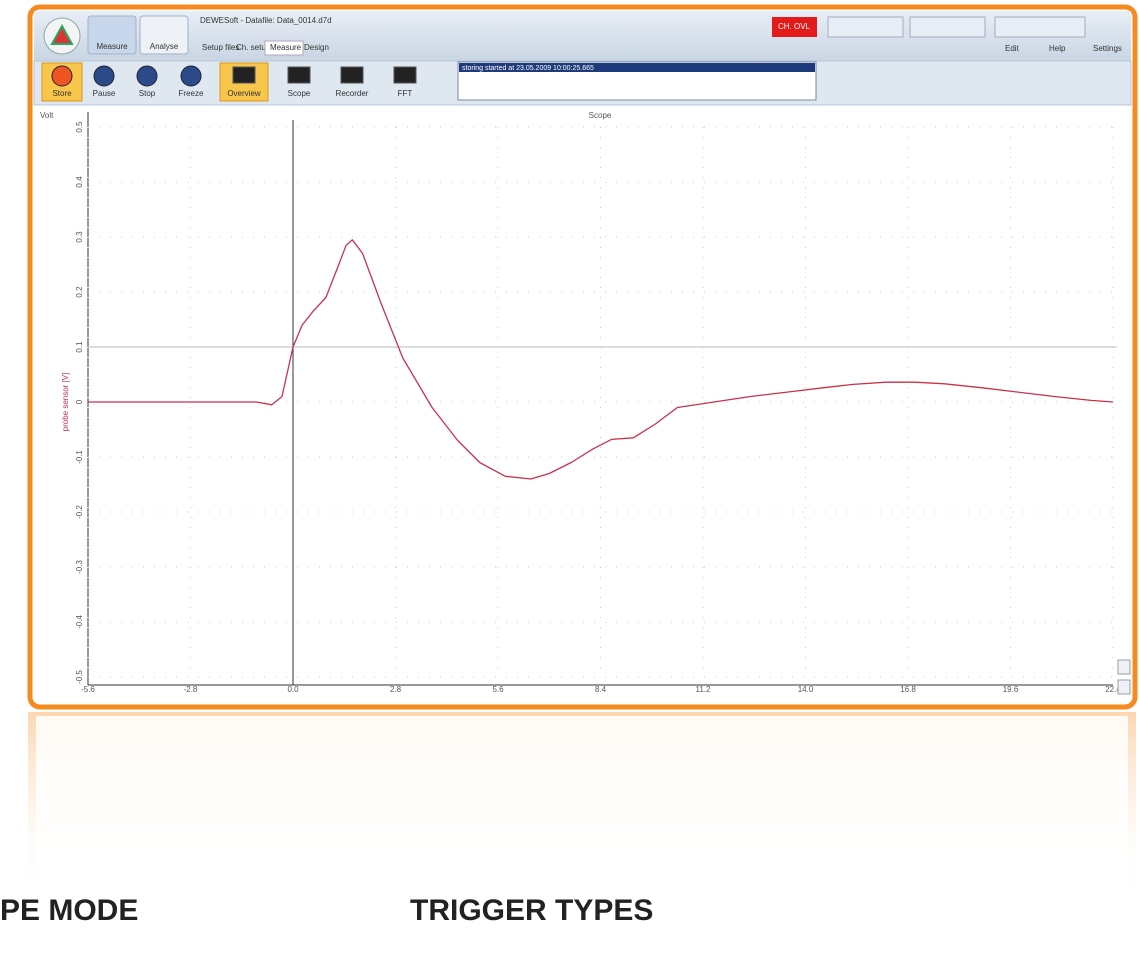 This screenshot has height=970, width=1139. What do you see at coordinates (147, 93) in the screenshot?
I see `toolbar-label: Stop` at bounding box center [147, 93].